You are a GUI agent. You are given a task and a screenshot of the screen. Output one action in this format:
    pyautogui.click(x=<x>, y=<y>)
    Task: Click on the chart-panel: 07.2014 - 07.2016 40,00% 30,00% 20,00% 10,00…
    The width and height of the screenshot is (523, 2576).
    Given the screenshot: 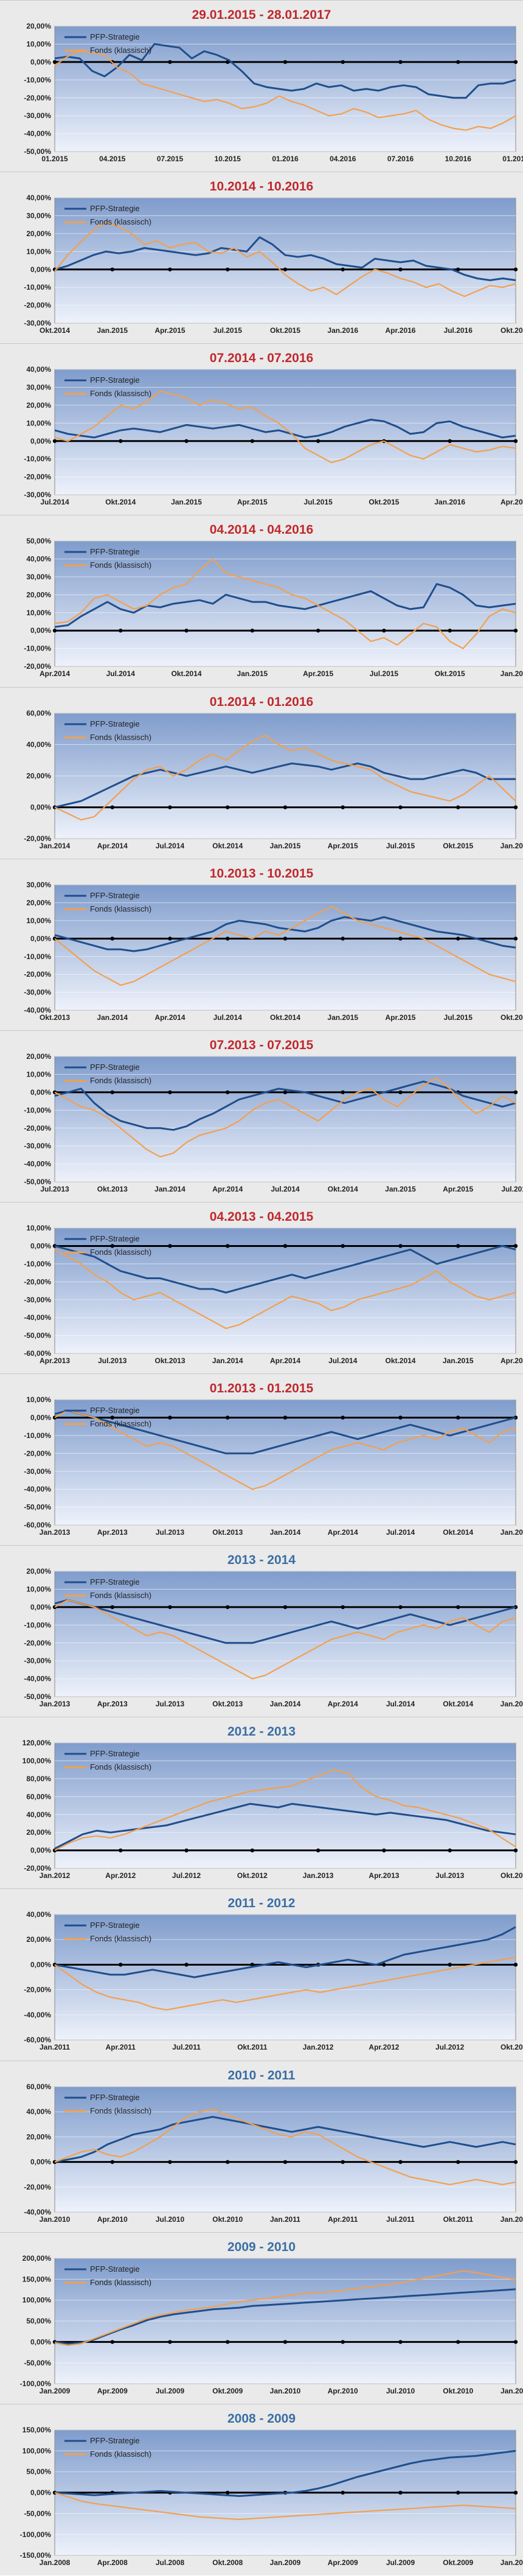 What is the action you would take?
    pyautogui.click(x=261, y=429)
    